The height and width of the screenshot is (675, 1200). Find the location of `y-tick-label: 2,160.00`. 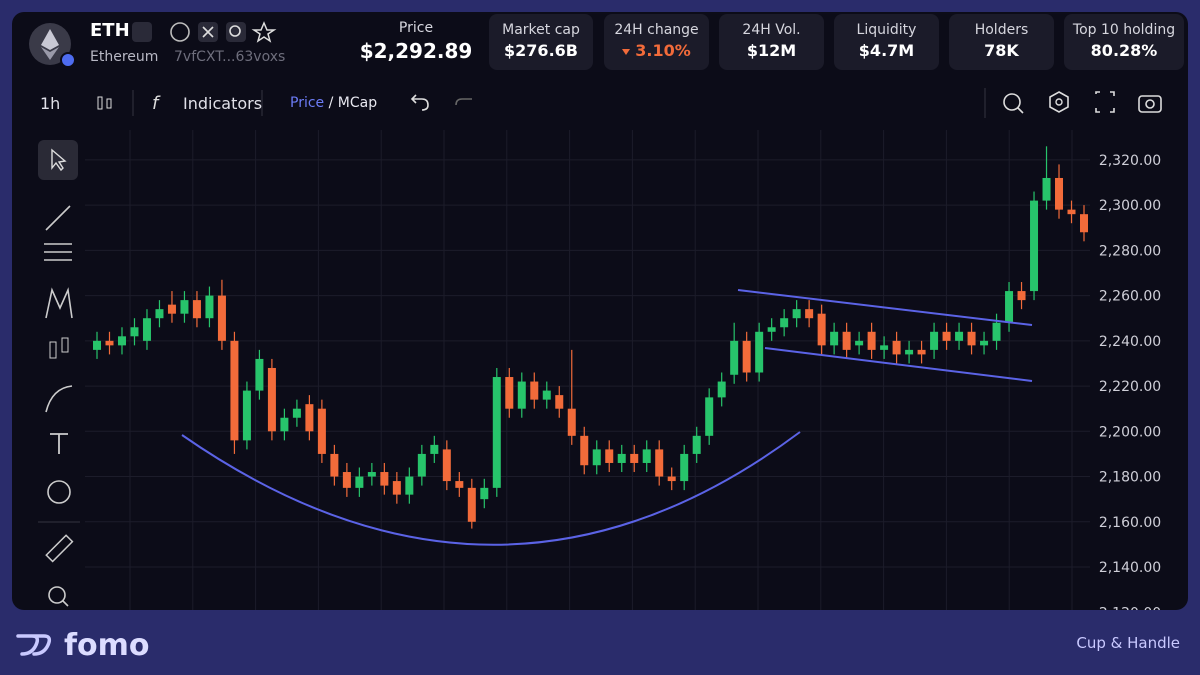

y-tick-label: 2,160.00 is located at coordinates (1130, 523).